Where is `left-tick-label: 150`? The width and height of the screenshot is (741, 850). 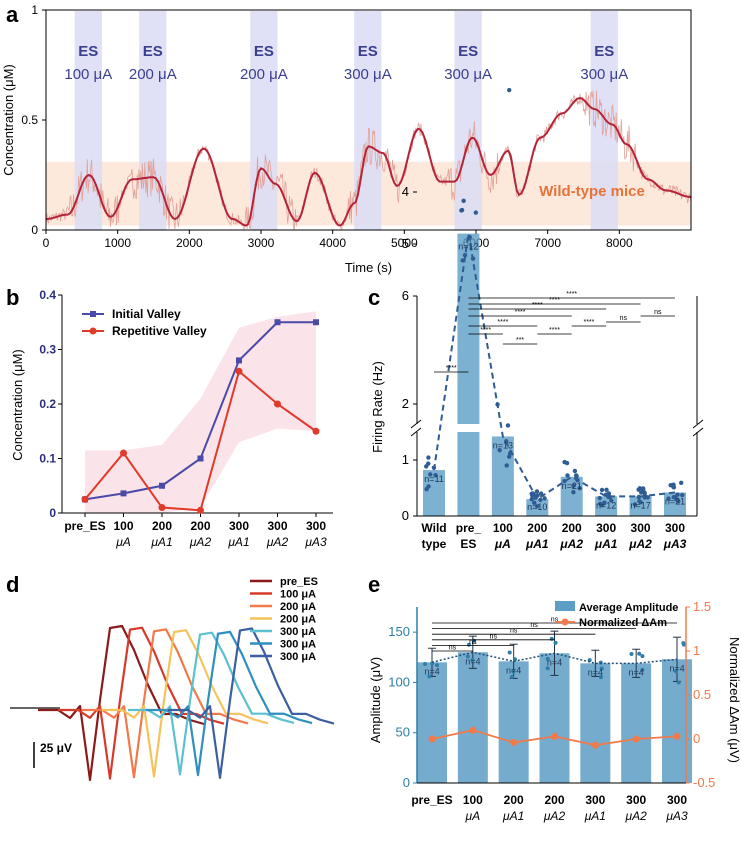 left-tick-label: 150 is located at coordinates (399, 631).